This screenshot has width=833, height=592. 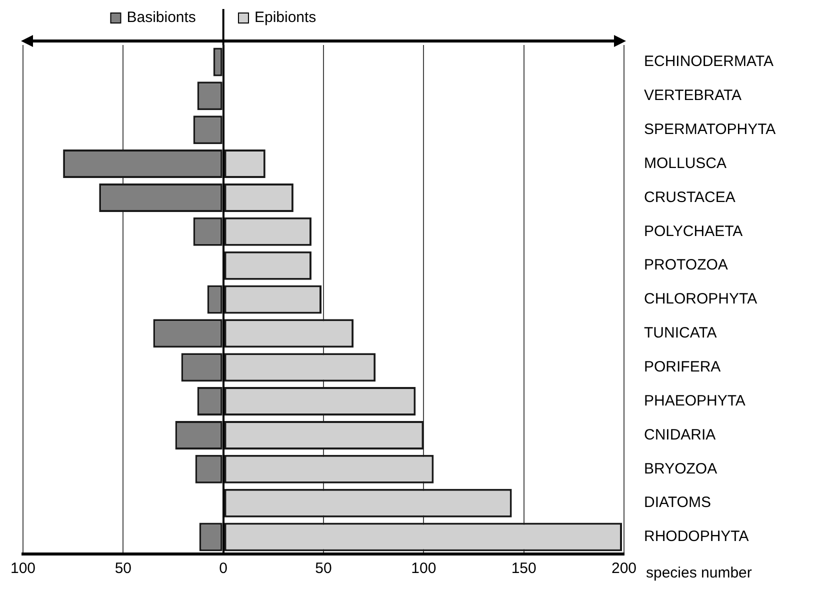 What do you see at coordinates (685, 163) in the screenshot?
I see `y-tick-label: MOLLUSCA` at bounding box center [685, 163].